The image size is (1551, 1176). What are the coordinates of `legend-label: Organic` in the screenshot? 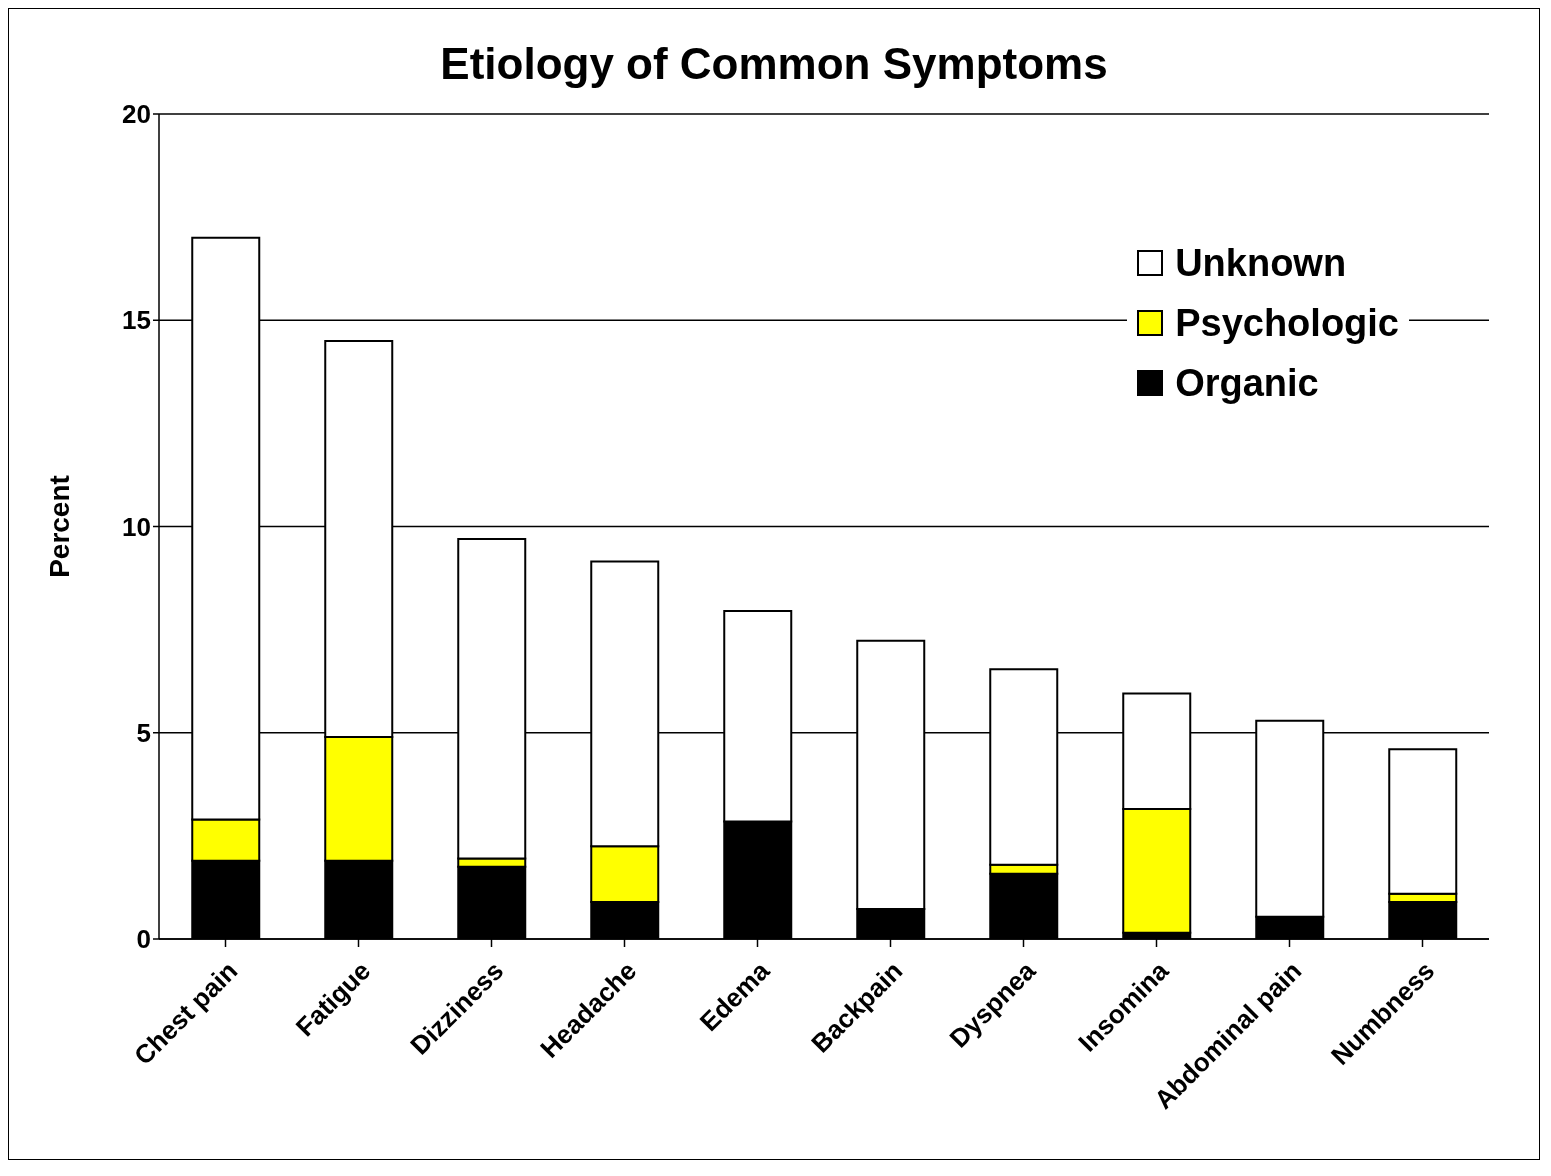 It's located at (1247, 383).